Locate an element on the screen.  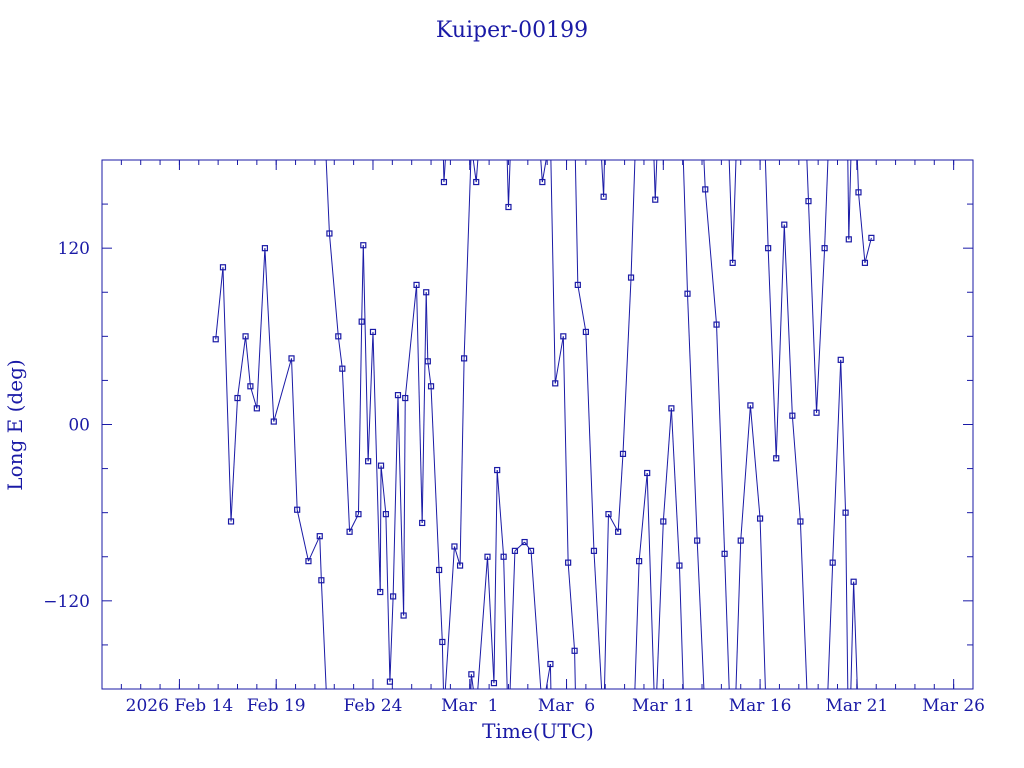
y-axis-tick-labels: 120 00 −120 is located at coordinates (66, 425).